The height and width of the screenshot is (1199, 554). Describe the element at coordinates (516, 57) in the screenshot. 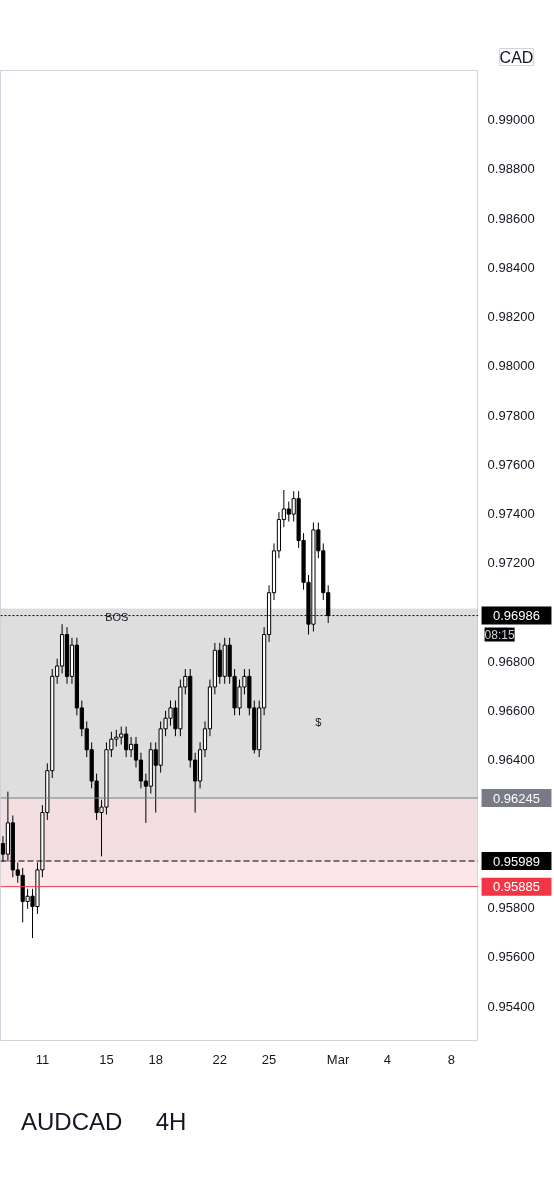

I see `text: CAD` at that location.